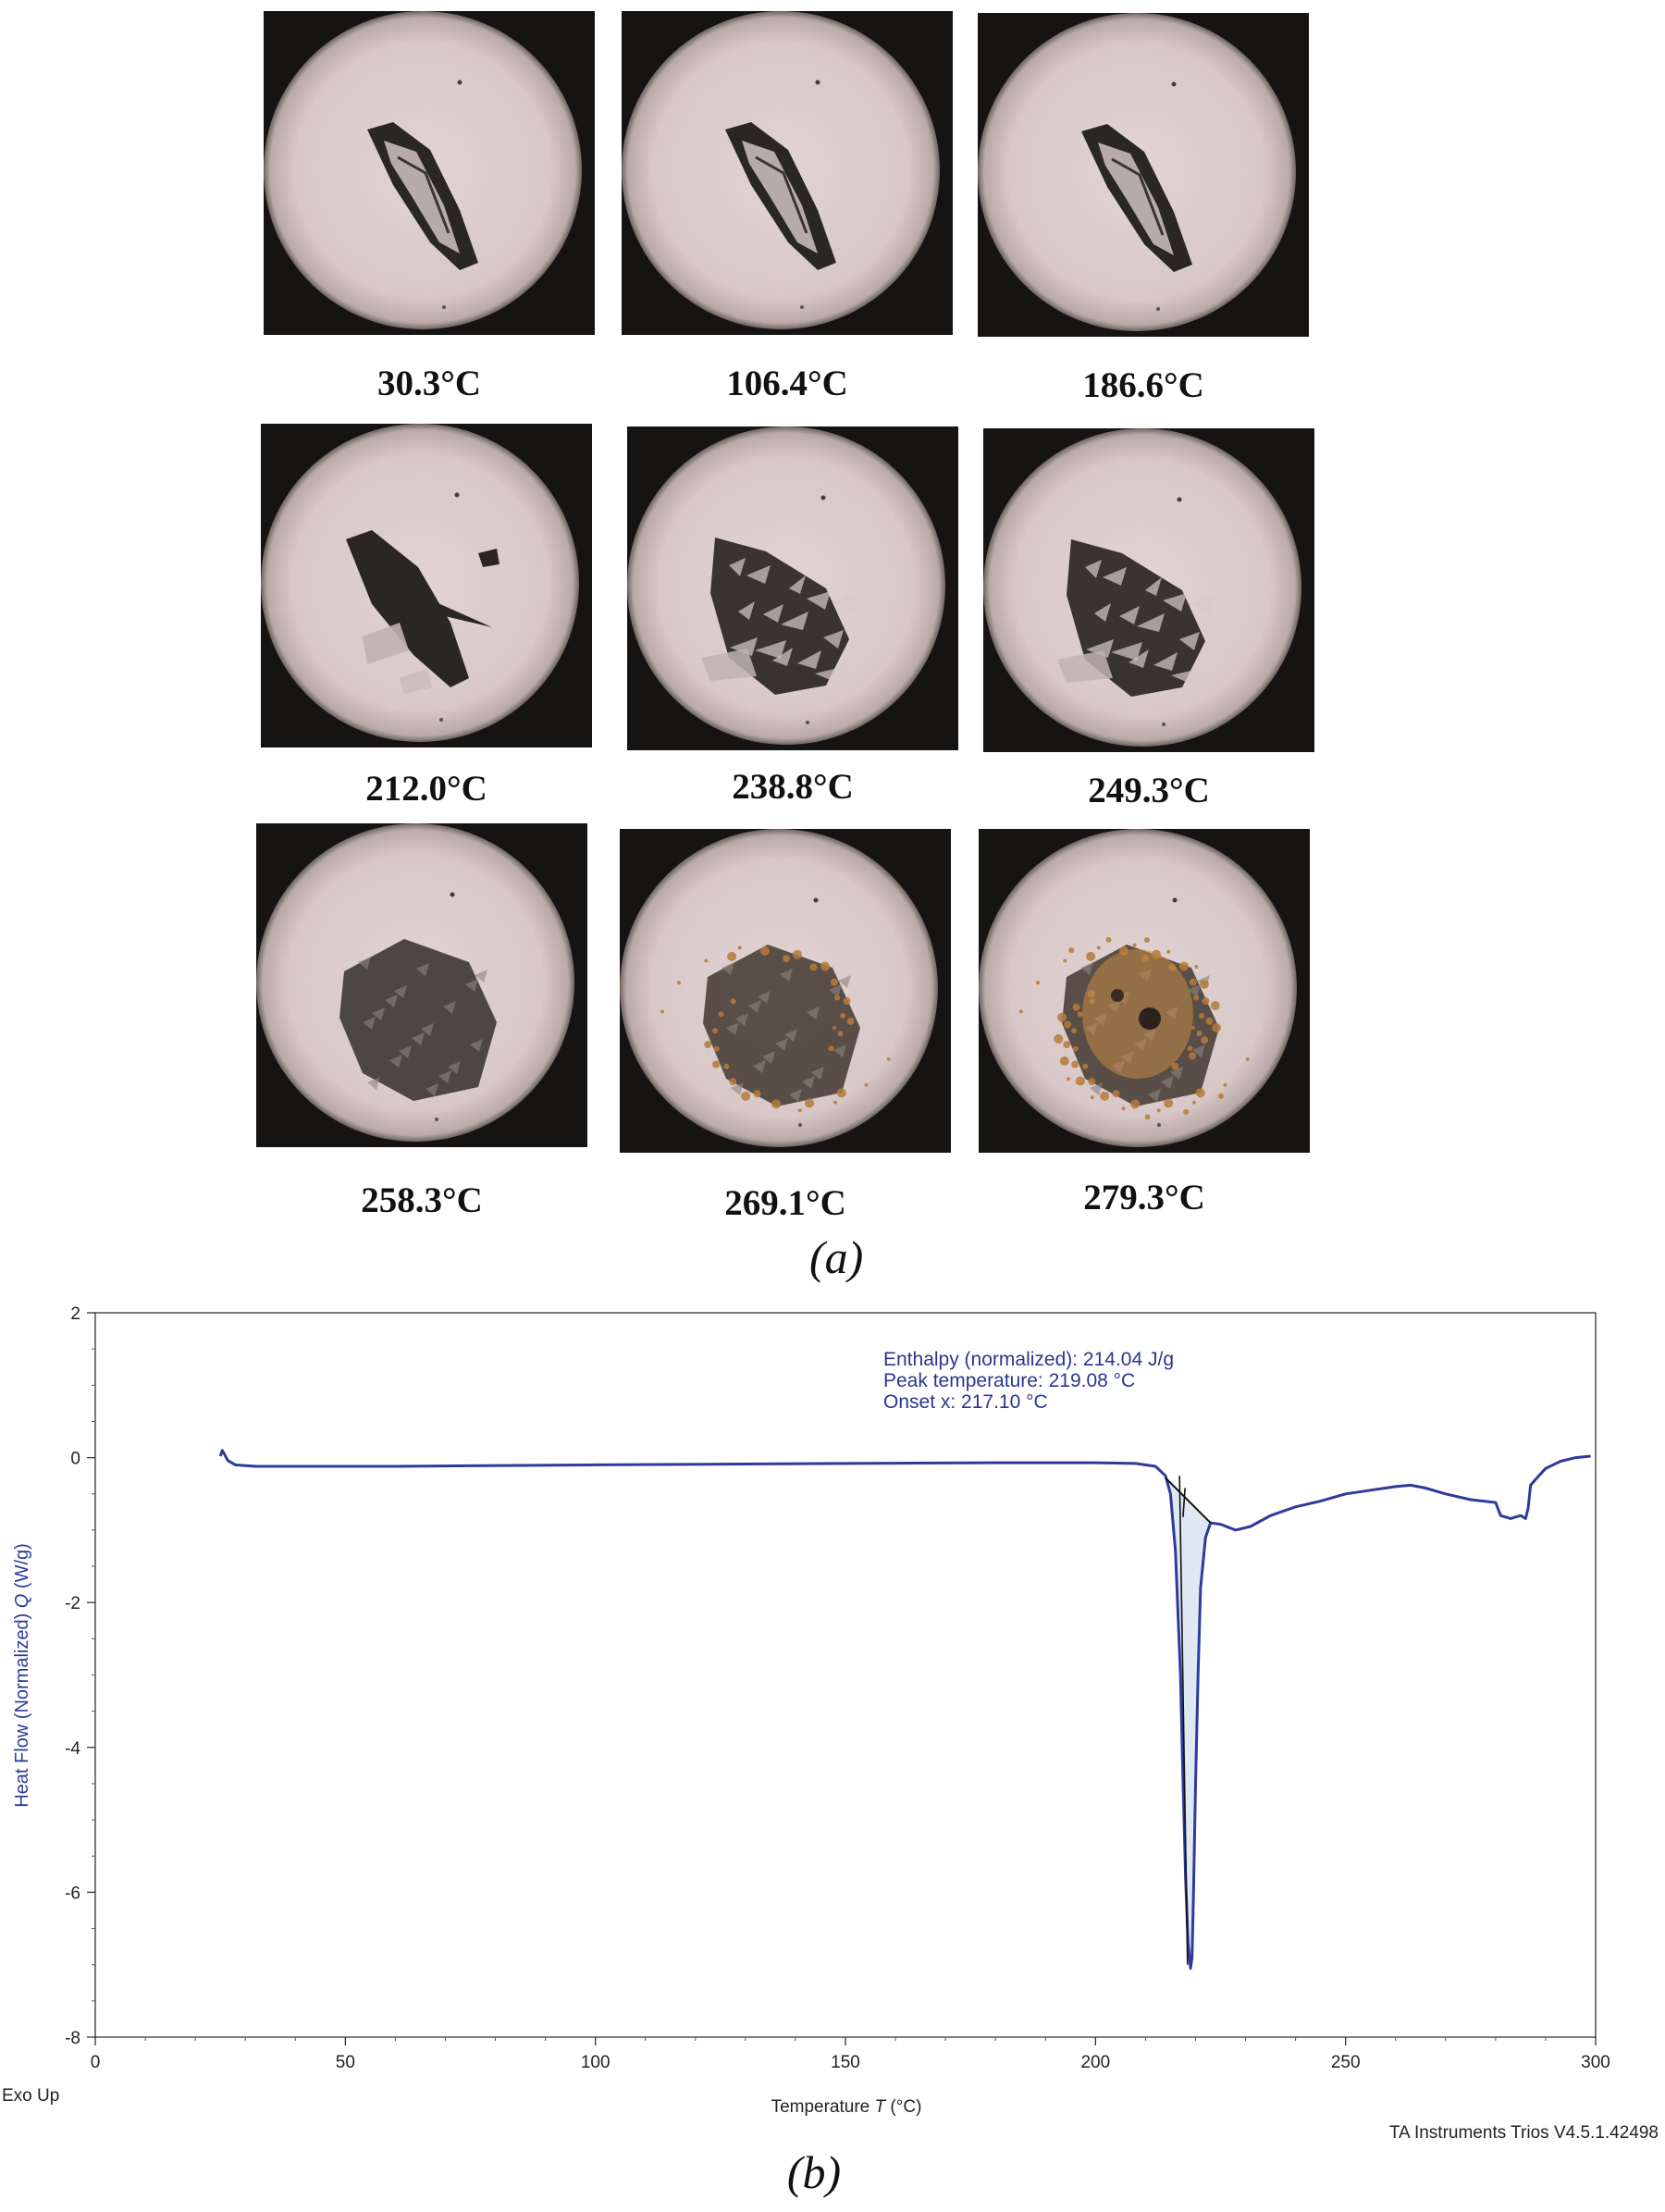 This screenshot has height=2212, width=1665. What do you see at coordinates (1149, 791) in the screenshot?
I see `temperature-label: 249.3°C` at bounding box center [1149, 791].